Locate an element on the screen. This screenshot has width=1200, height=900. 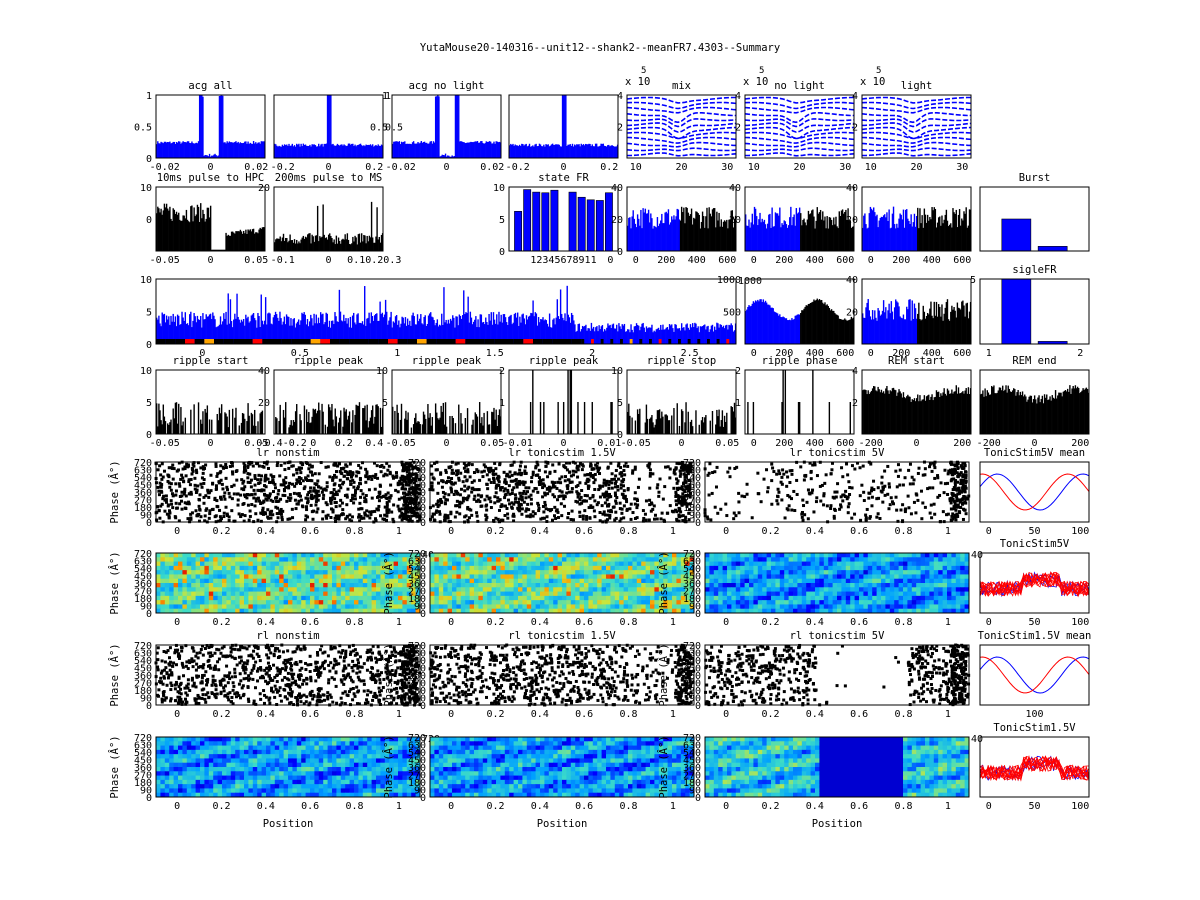
y-tick-label: 90 is located at coordinates (146, 516).